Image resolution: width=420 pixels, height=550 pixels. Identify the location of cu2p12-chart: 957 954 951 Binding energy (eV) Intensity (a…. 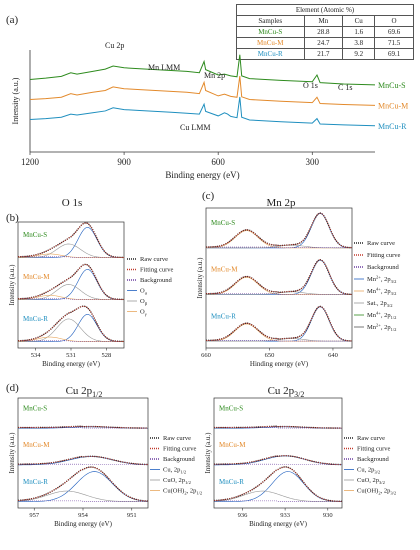
(105, 456).